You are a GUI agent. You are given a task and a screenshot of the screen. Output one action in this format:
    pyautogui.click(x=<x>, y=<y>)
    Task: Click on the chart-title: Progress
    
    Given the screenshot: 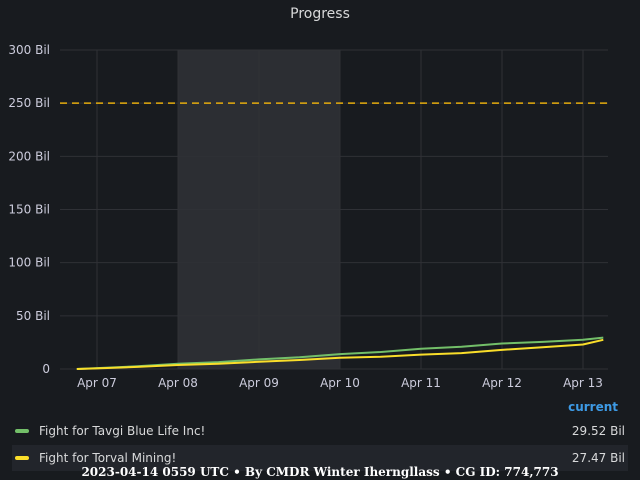 What is the action you would take?
    pyautogui.click(x=320, y=14)
    